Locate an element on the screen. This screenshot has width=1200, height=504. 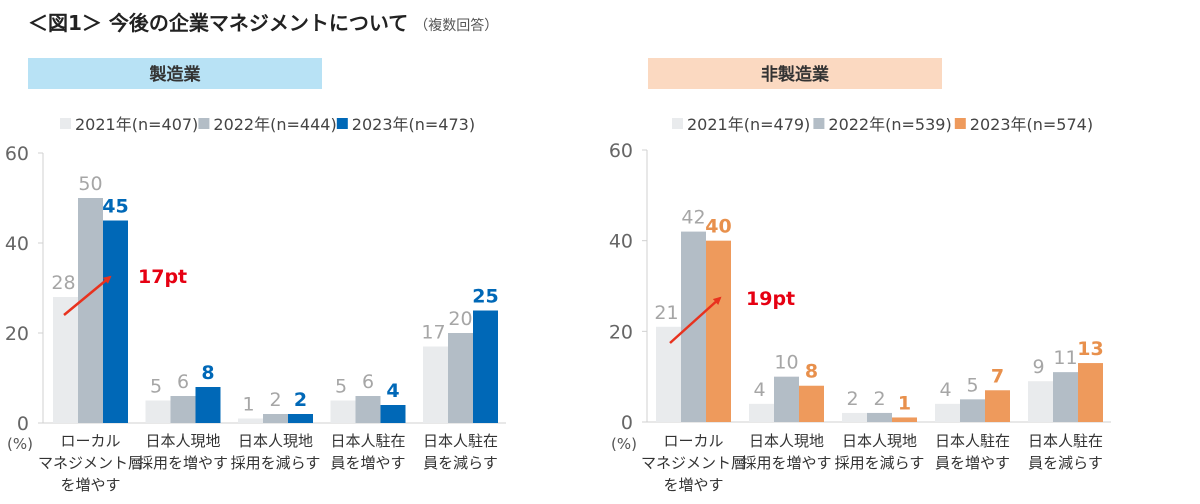
category-label: ローカル is located at coordinates (693, 441).